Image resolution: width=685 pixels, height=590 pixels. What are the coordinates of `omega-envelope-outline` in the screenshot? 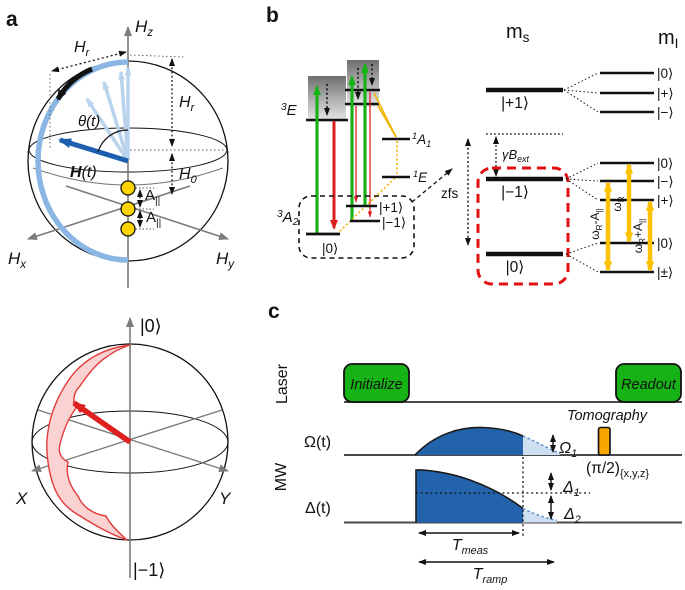 It's located at (469, 441).